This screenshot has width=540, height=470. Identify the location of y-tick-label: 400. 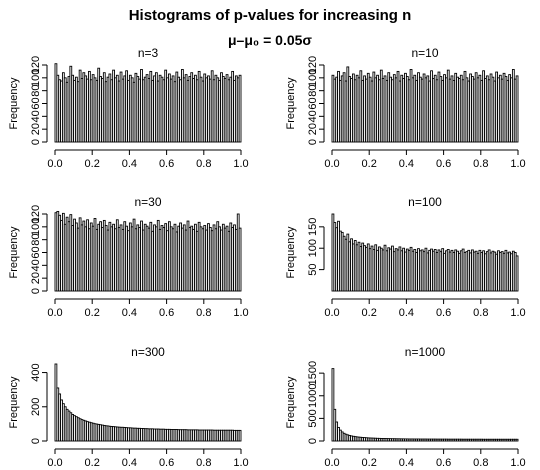
(36, 372).